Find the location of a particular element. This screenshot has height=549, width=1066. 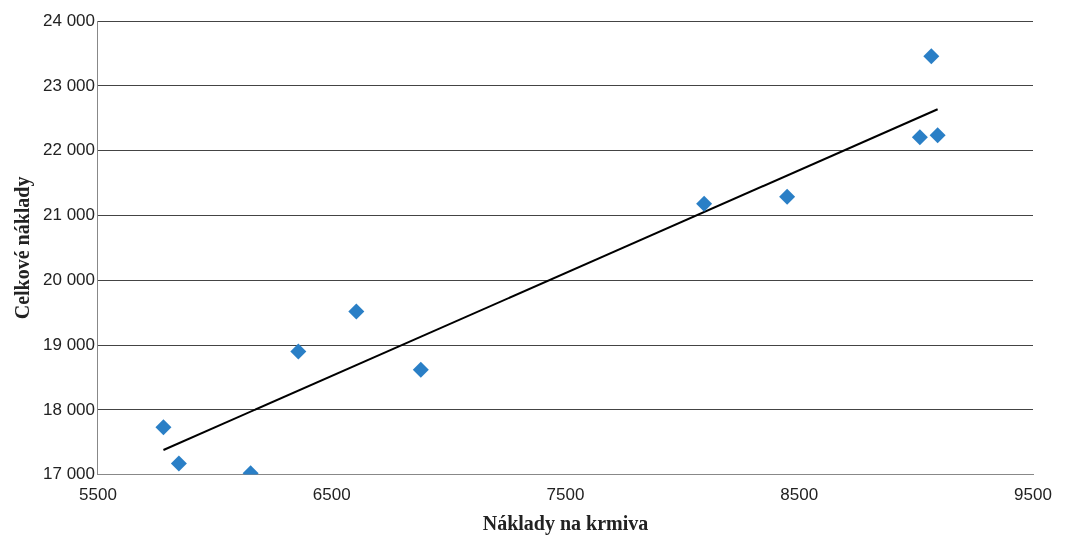

y-axis-title: Celkové náklady is located at coordinates (23, 248).